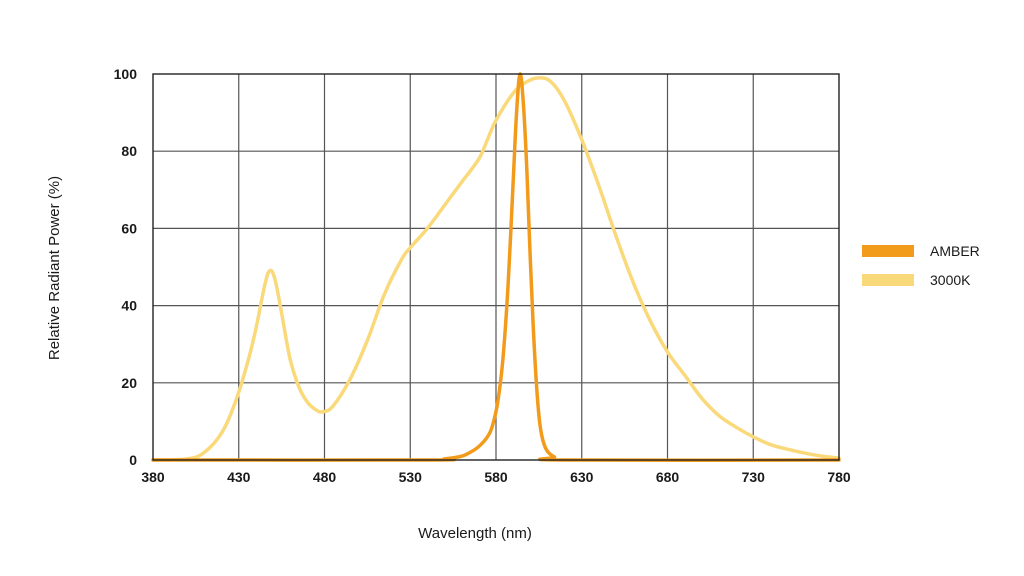 The width and height of the screenshot is (1024, 576). Describe the element at coordinates (888, 251) in the screenshot. I see `legend-swatch-amber` at that location.